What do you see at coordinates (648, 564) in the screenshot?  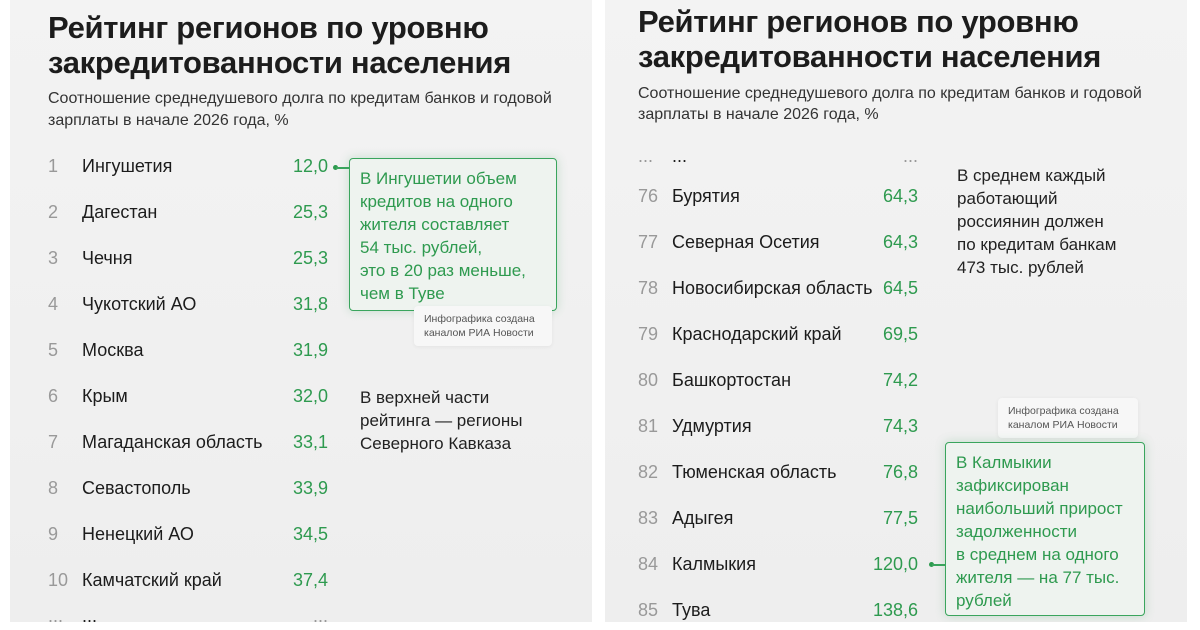 I see `rank-number: 84` at bounding box center [648, 564].